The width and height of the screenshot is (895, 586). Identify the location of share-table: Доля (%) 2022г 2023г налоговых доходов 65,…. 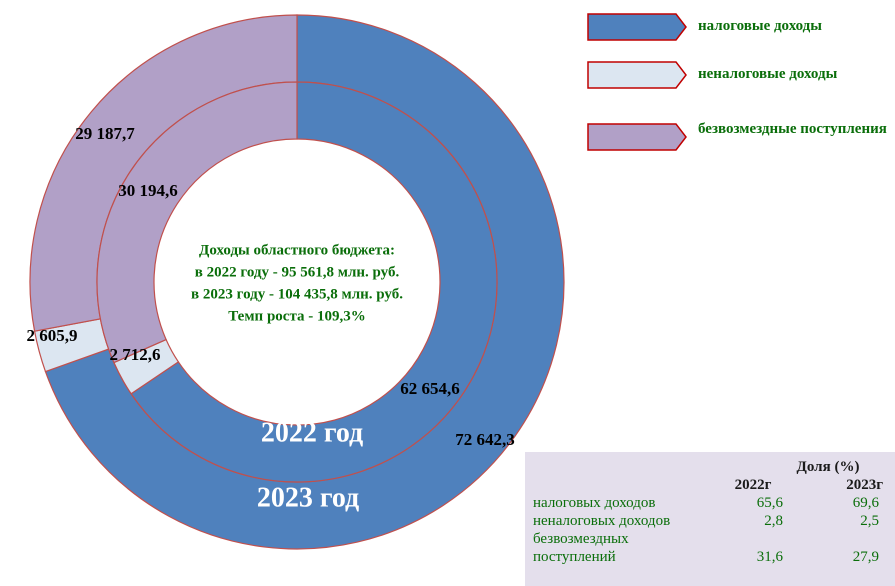
(710, 519).